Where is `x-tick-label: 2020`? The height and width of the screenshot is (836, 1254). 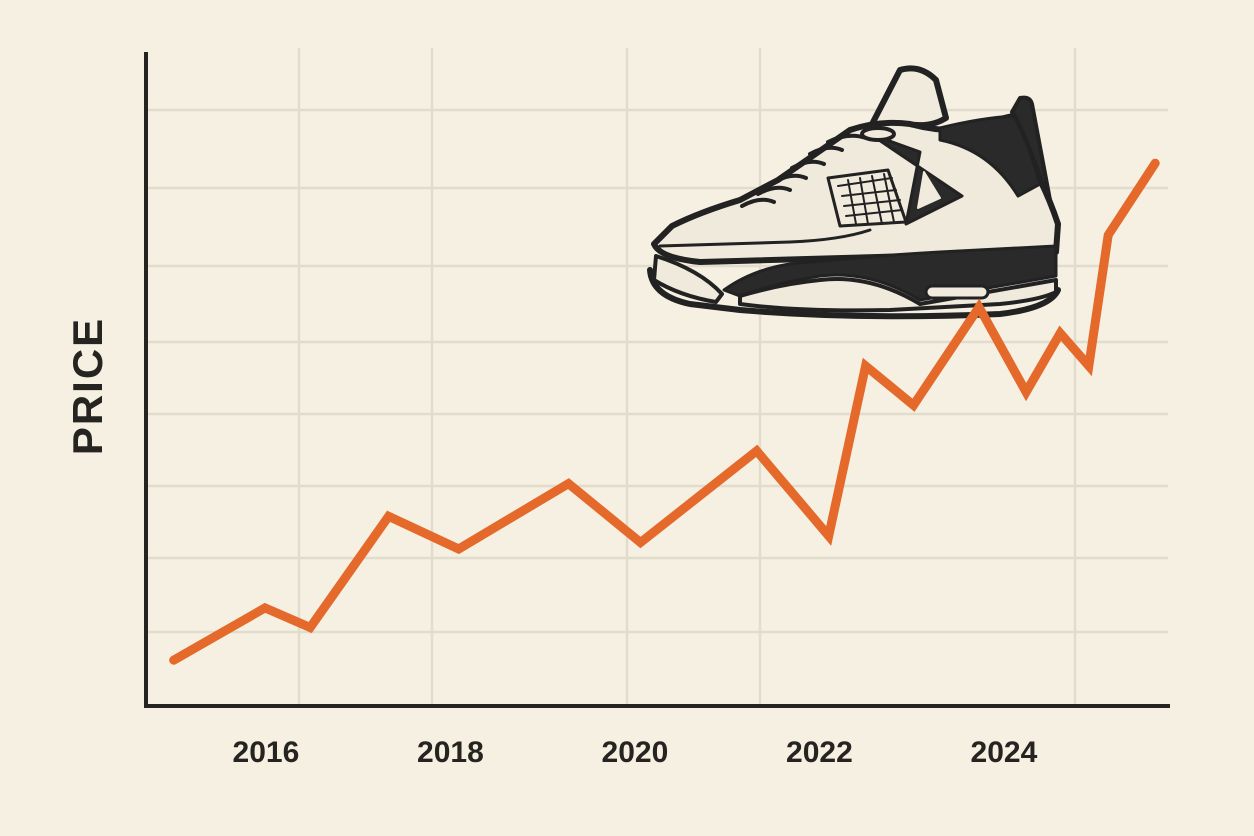 x-tick-label: 2020 is located at coordinates (635, 752).